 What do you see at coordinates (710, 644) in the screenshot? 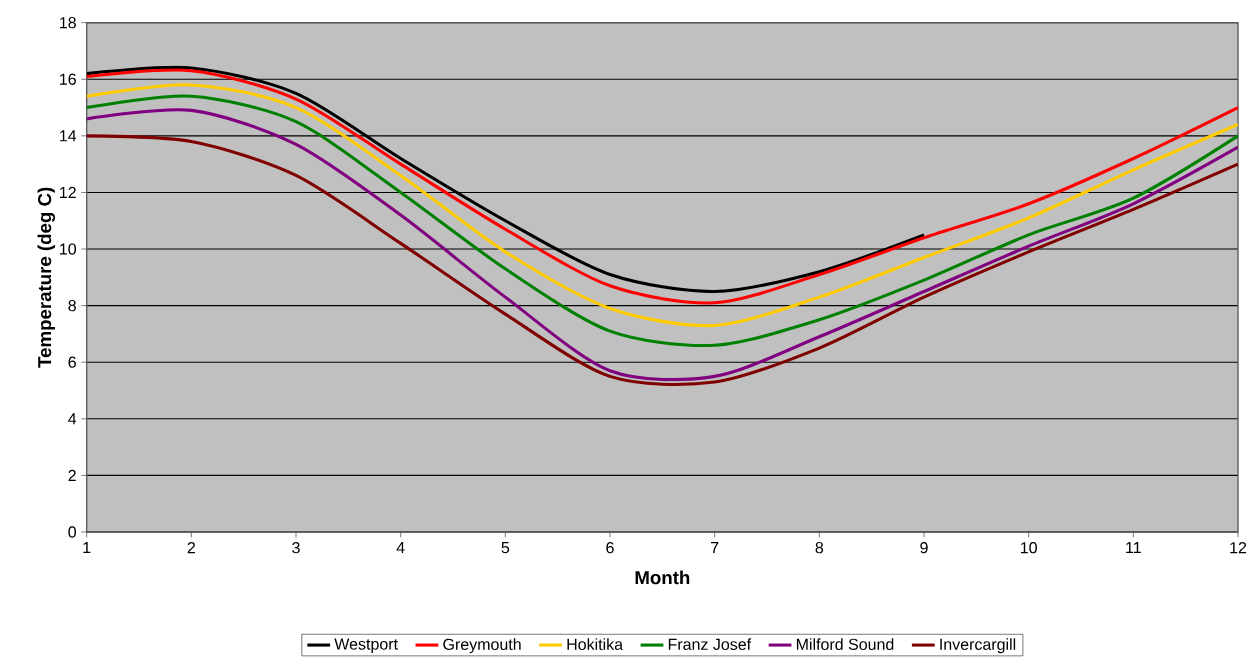
I see `legend-label: Franz Josef` at bounding box center [710, 644].